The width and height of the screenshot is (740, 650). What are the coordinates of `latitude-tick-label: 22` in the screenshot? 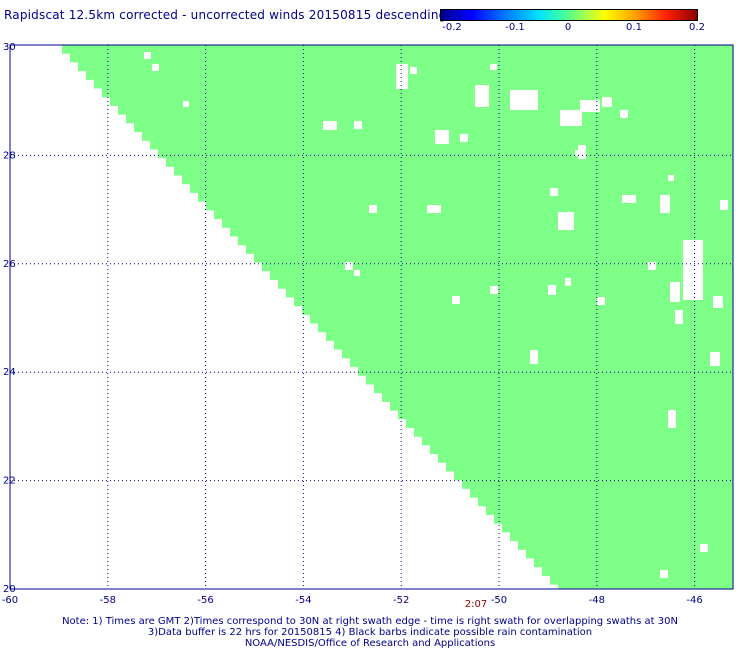 It's located at (9, 481).